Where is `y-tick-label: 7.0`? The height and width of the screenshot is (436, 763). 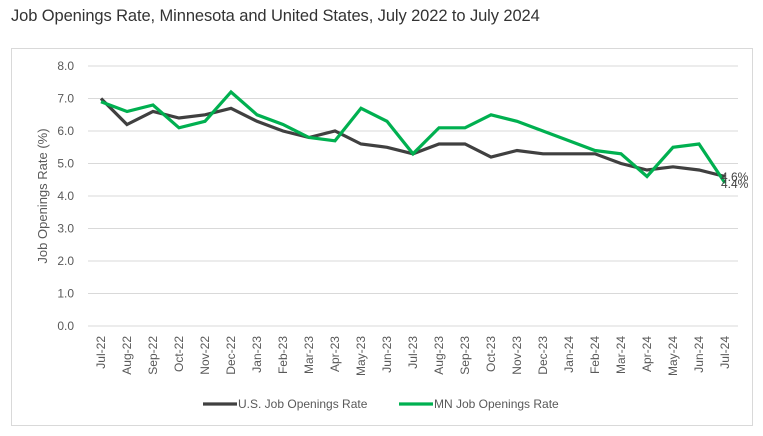 y-tick-label: 7.0 is located at coordinates (65, 99).